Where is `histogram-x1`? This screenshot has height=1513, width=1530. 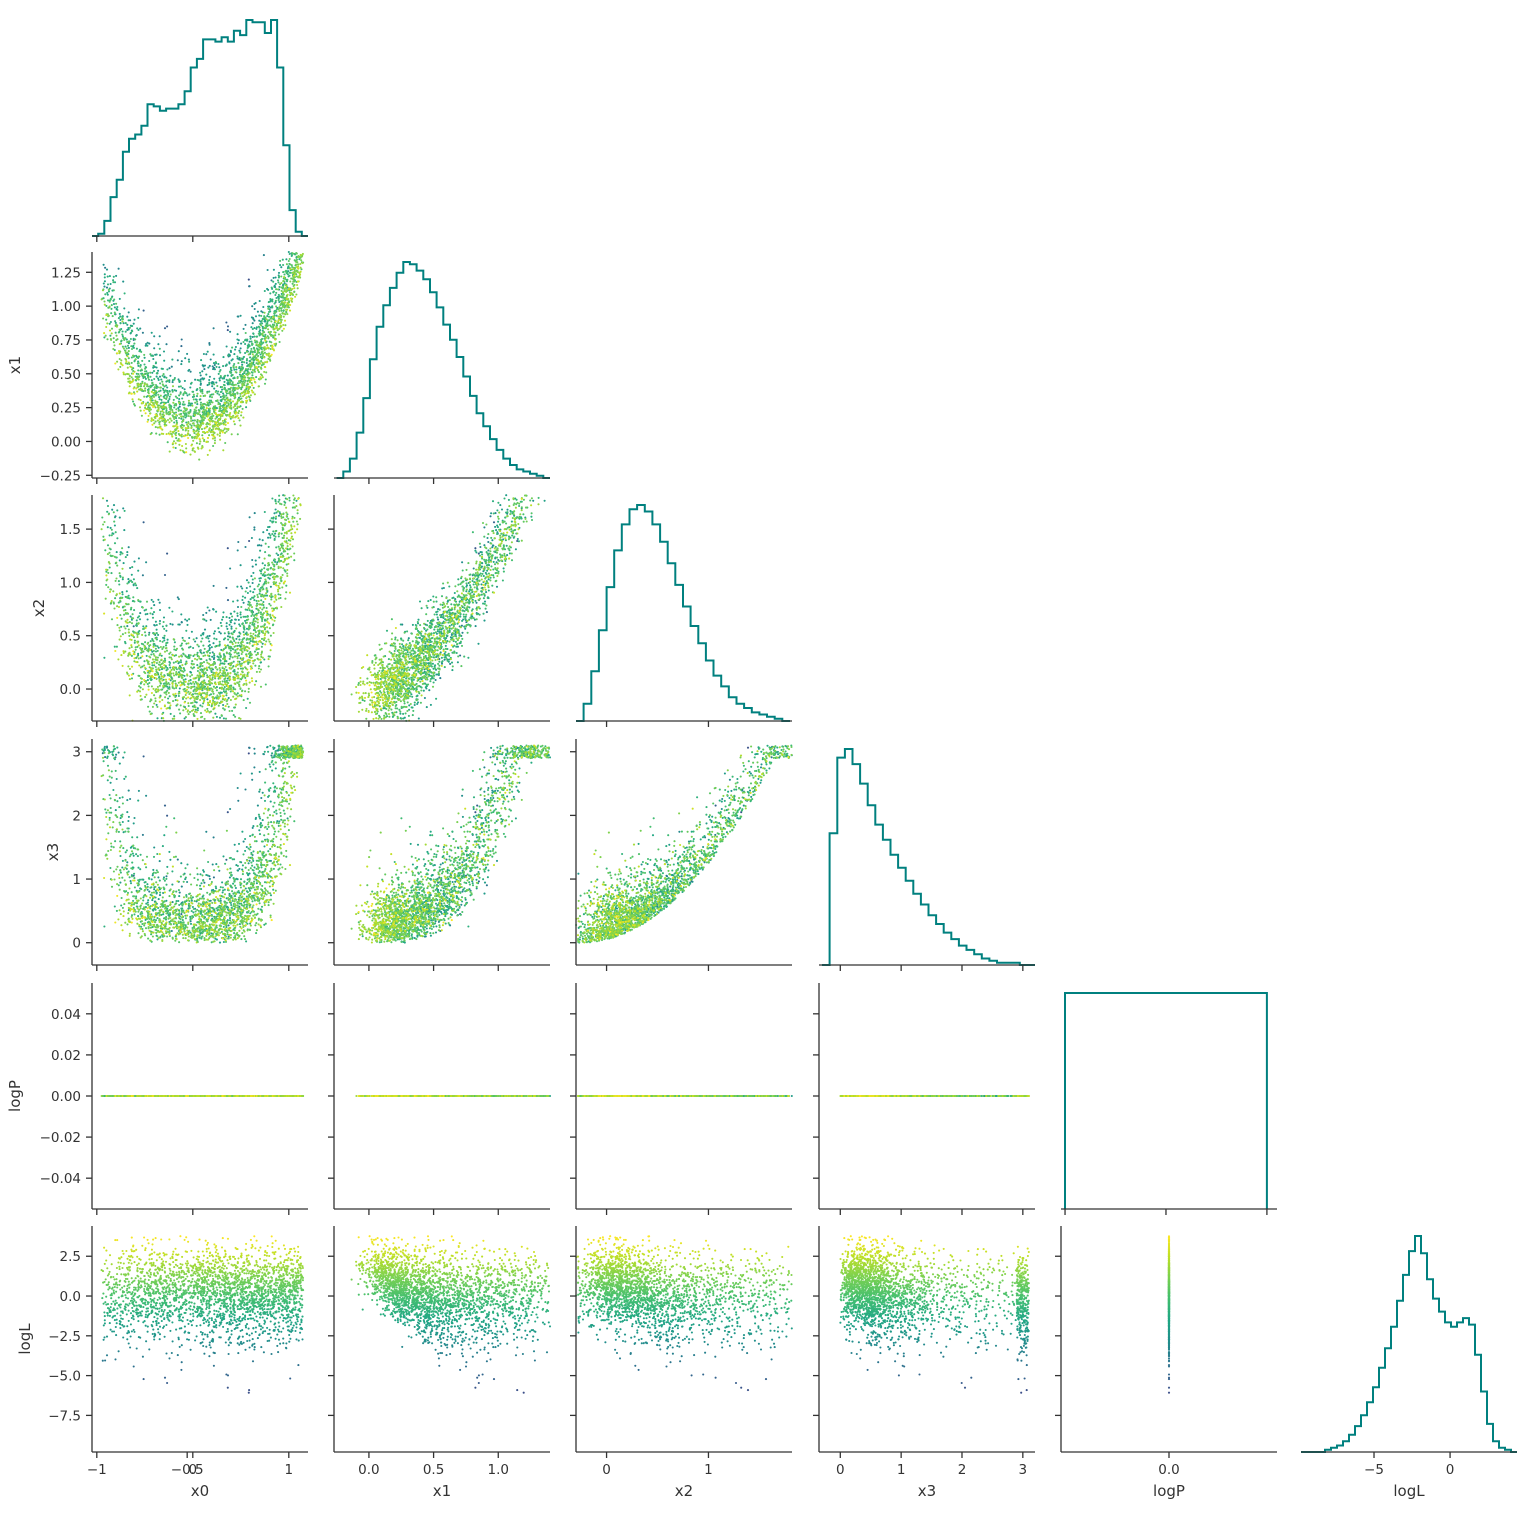 histogram-x1 is located at coordinates (443, 370).